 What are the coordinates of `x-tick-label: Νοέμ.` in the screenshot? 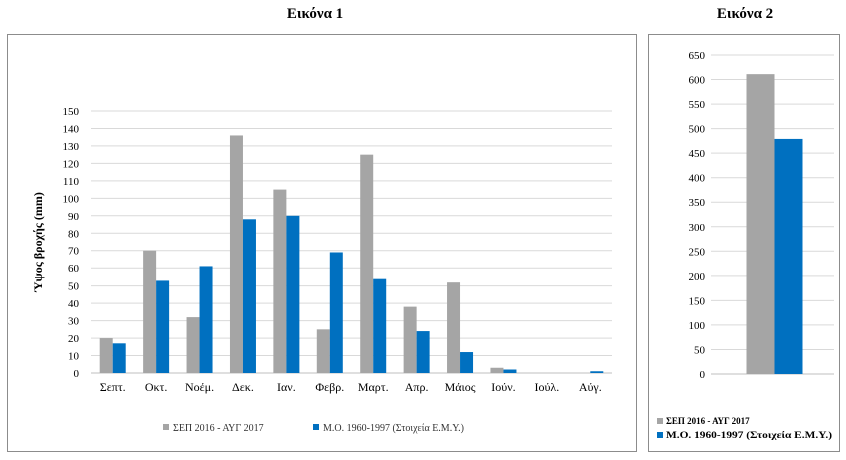 It's located at (199, 387).